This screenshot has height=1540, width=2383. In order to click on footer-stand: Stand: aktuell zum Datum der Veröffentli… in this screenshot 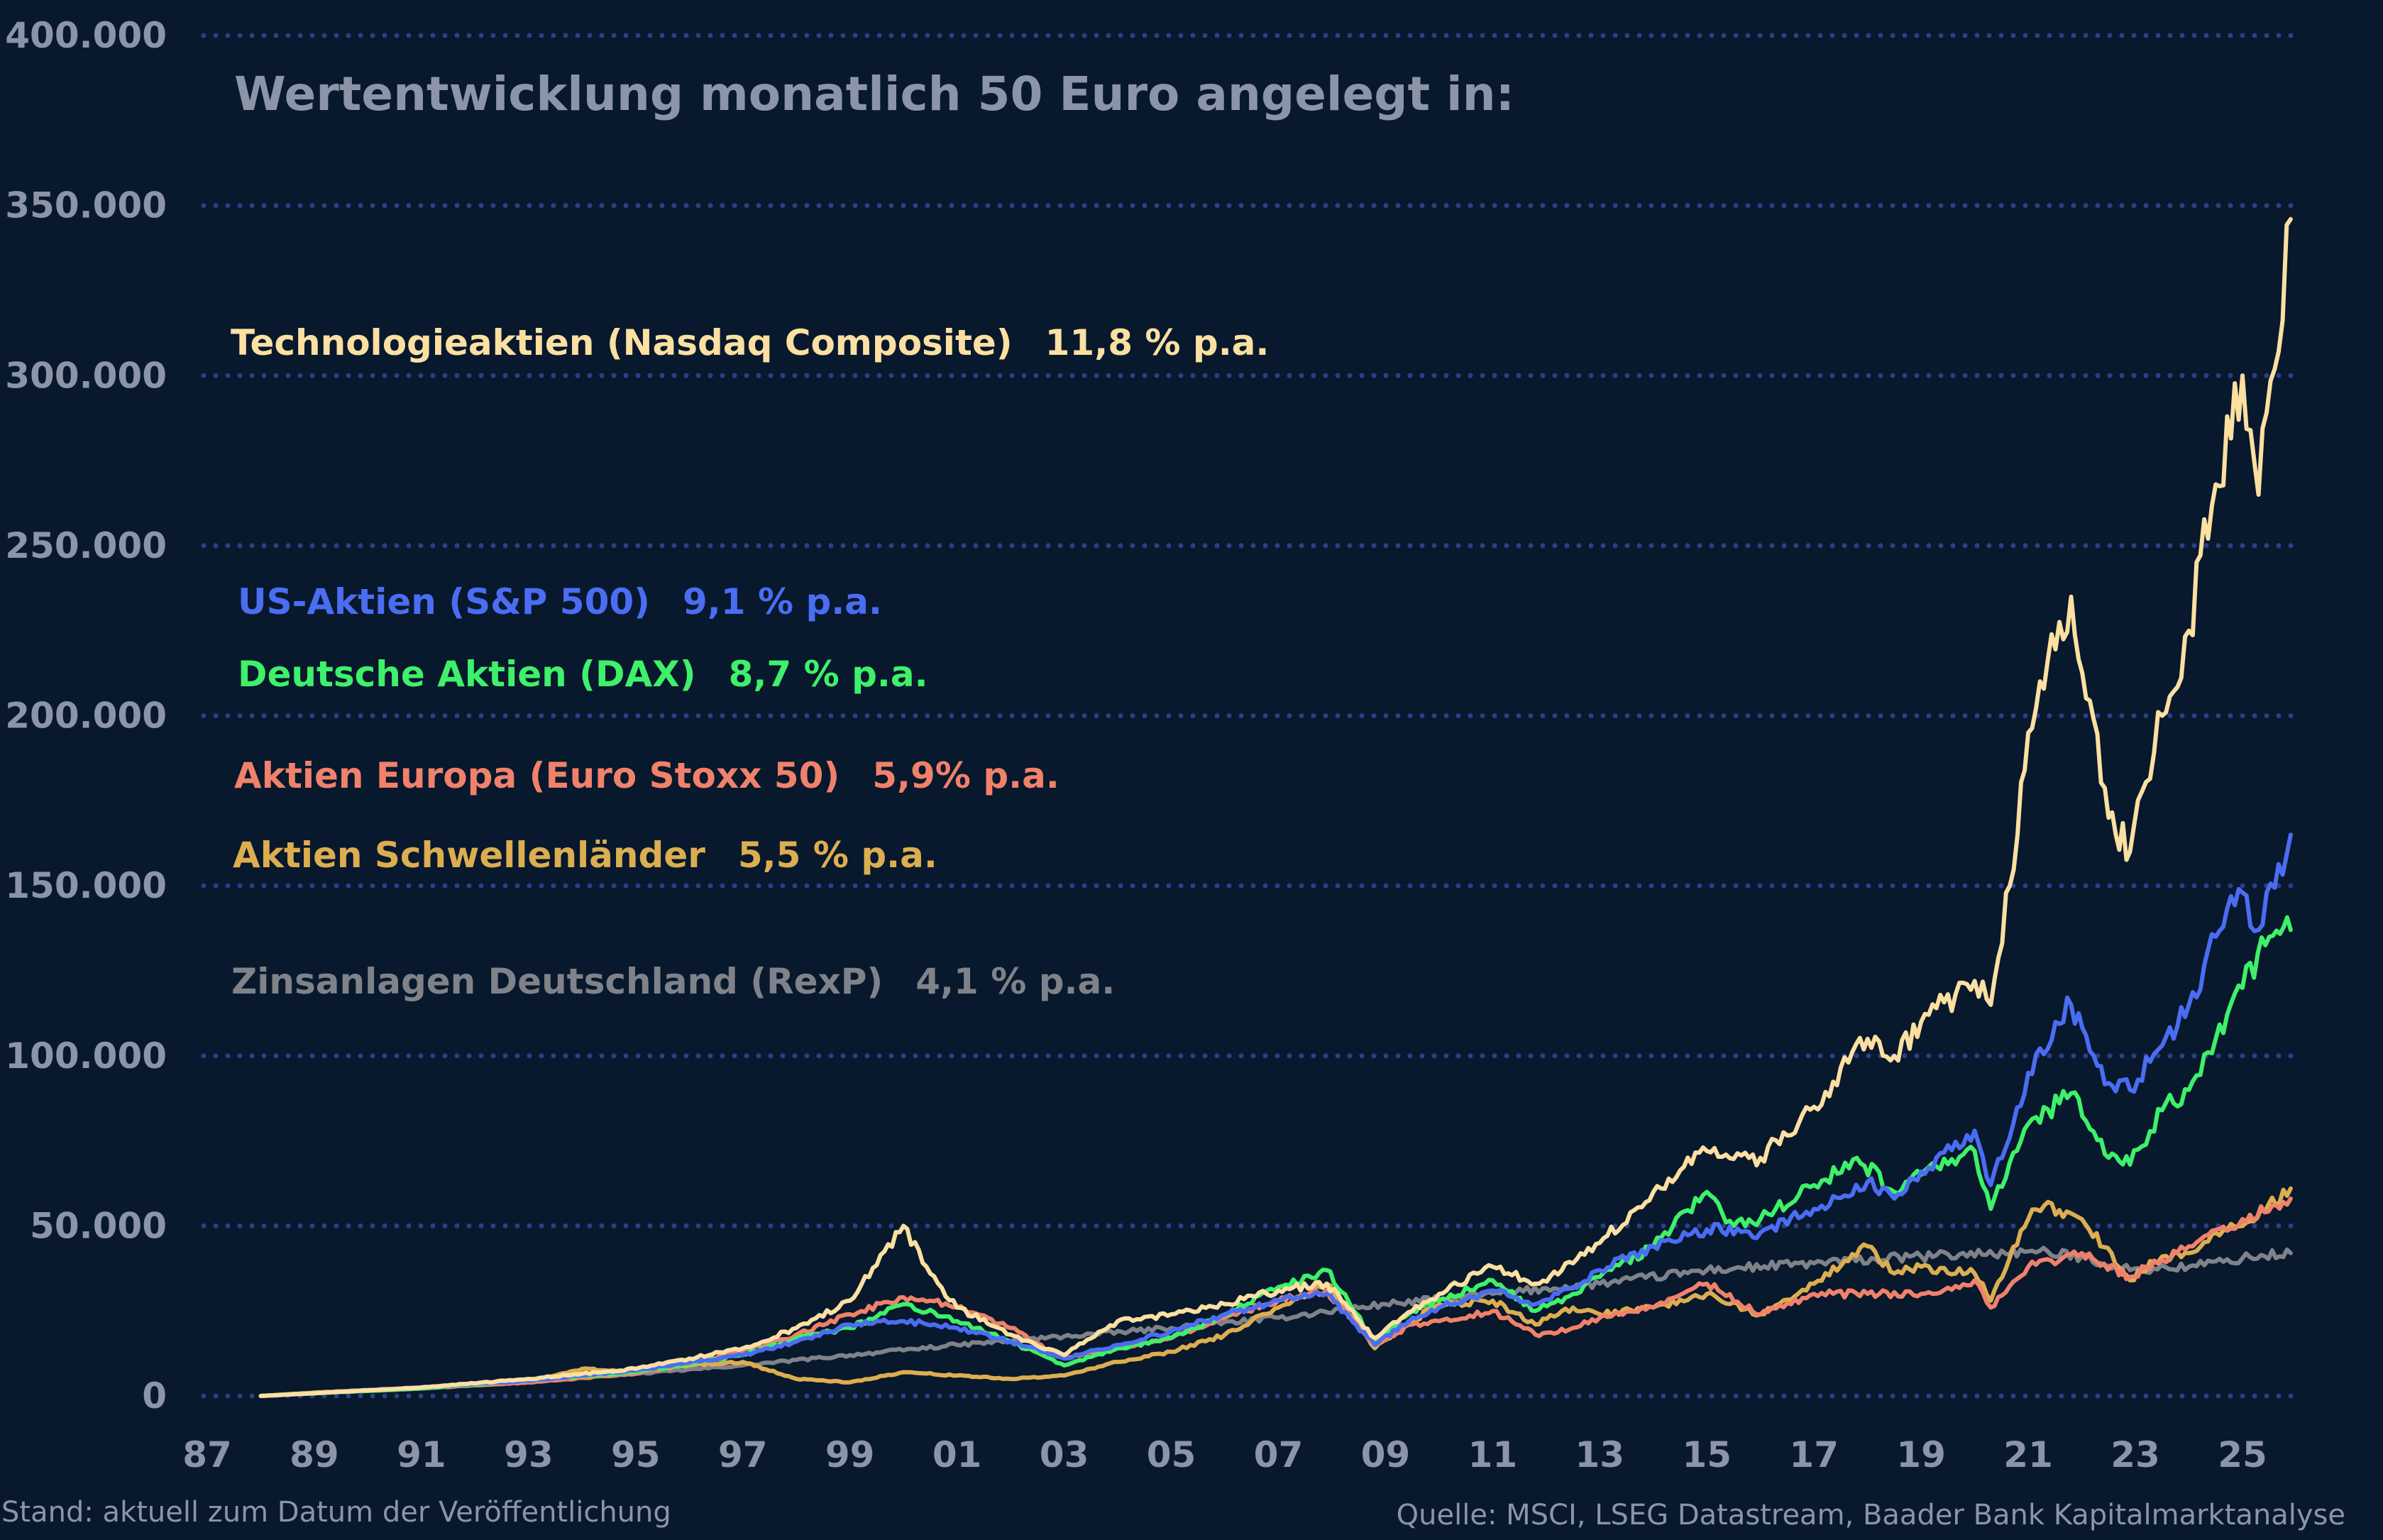, I will do `click(336, 1512)`.